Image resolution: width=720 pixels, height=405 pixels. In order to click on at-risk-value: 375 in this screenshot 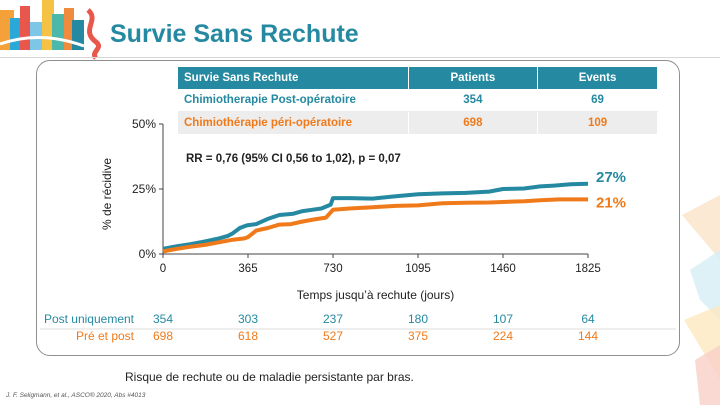, I will do `click(418, 336)`.